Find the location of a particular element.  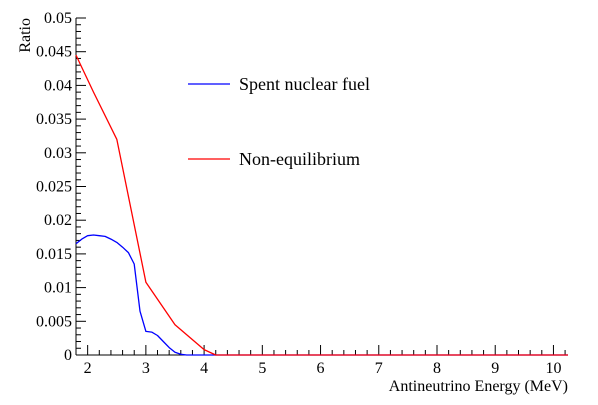

x-axis-title: Antineutrino Energy (MeV) is located at coordinates (478, 386).